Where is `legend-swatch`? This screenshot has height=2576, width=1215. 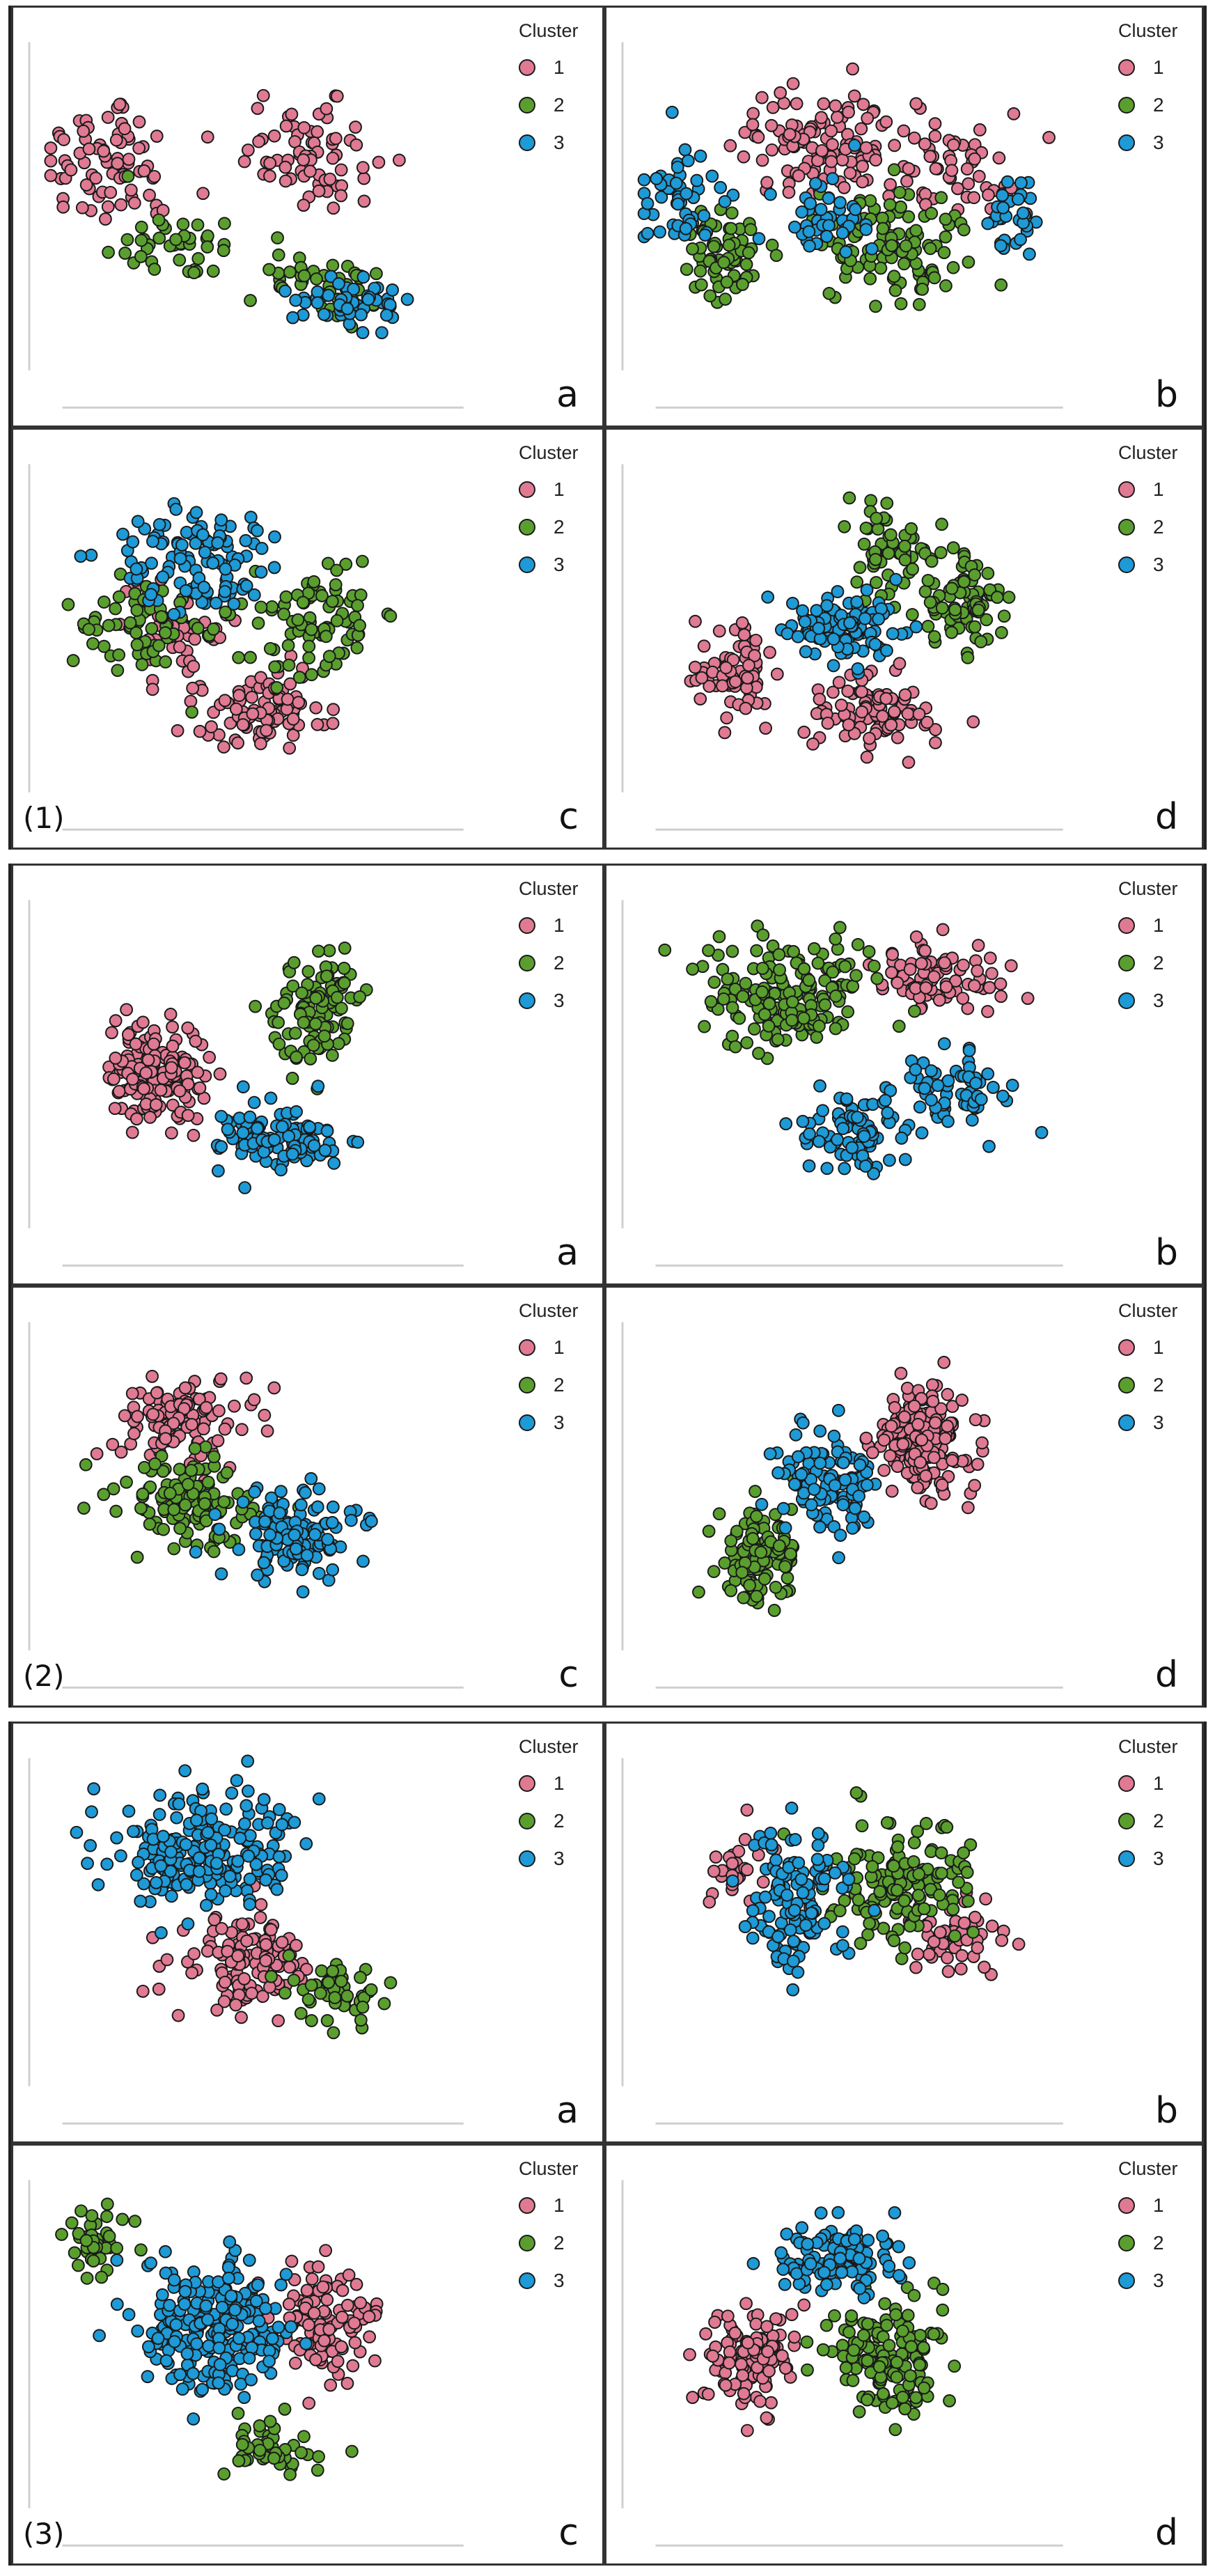
legend-swatch is located at coordinates (1127, 1783).